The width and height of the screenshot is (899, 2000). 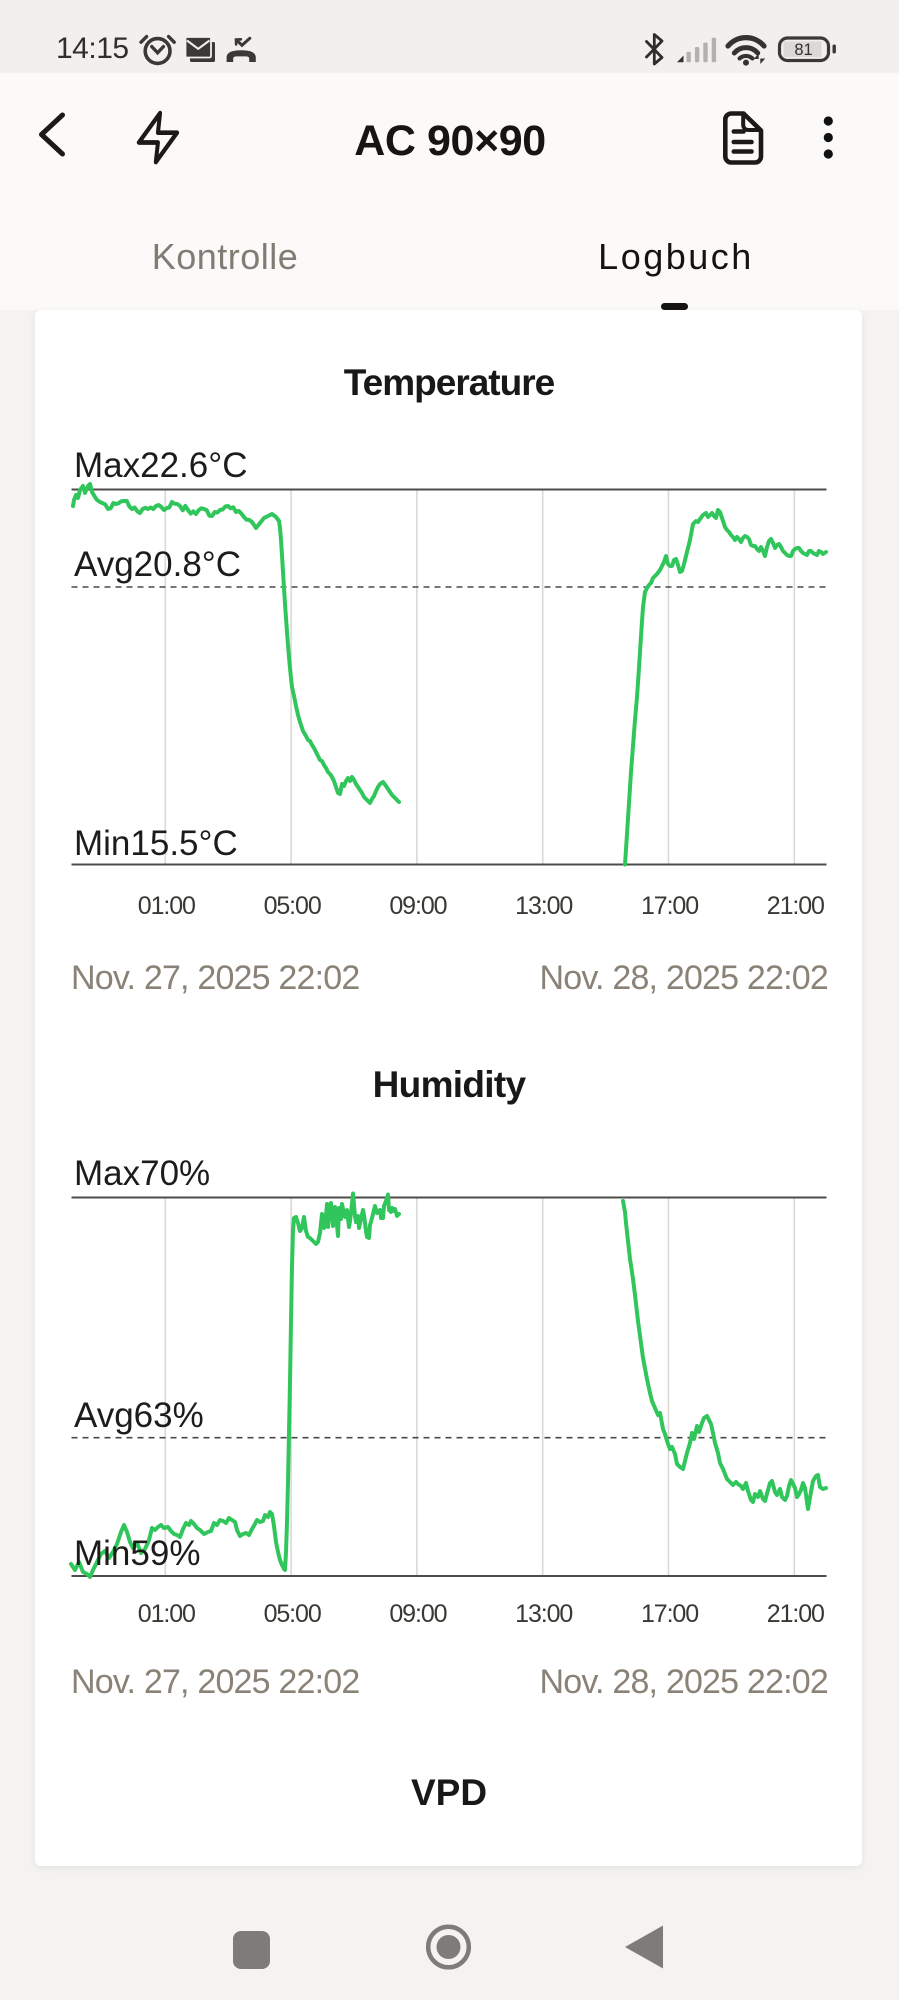 What do you see at coordinates (803, 50) in the screenshot?
I see `svg-text: 81` at bounding box center [803, 50].